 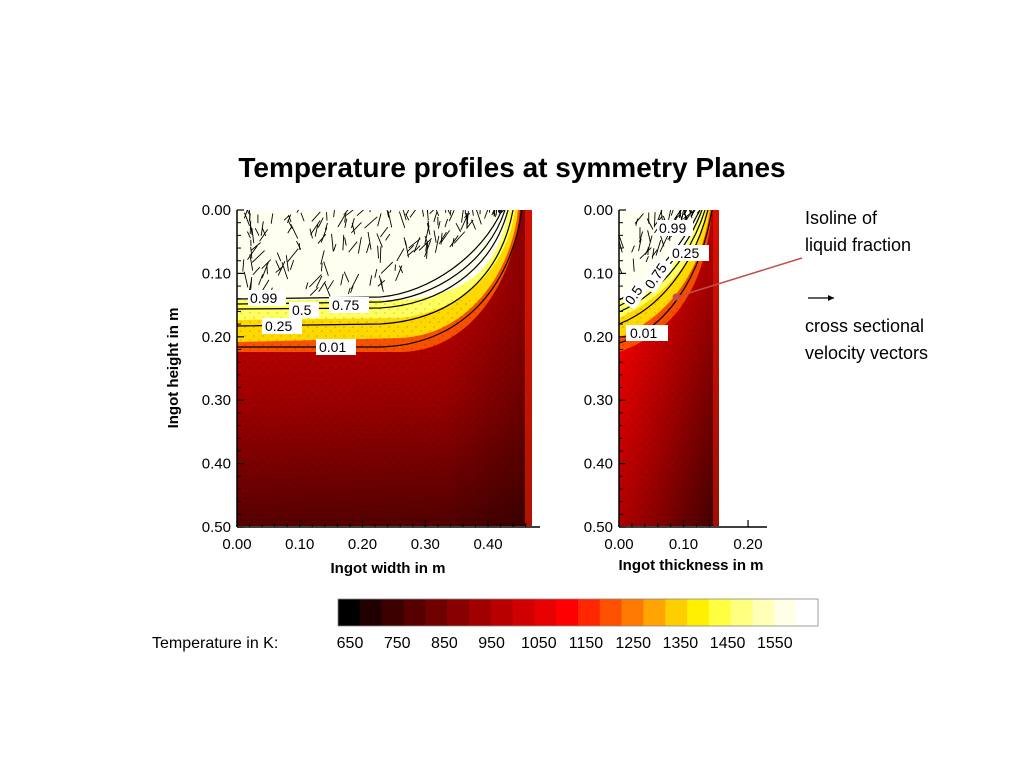 I want to click on width-ytick-label: 0.50, so click(x=216, y=527).